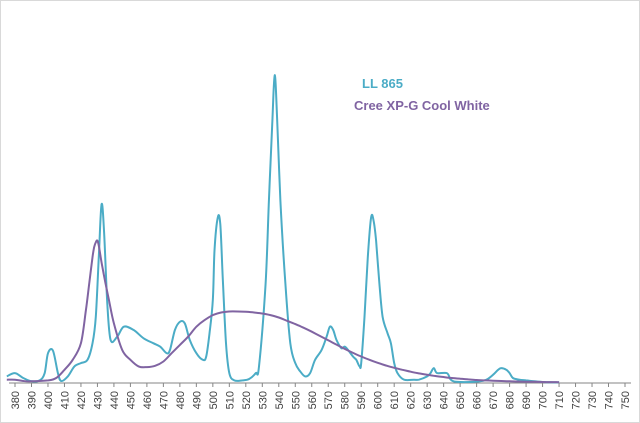  I want to click on x-tick-label: 690, so click(527, 400).